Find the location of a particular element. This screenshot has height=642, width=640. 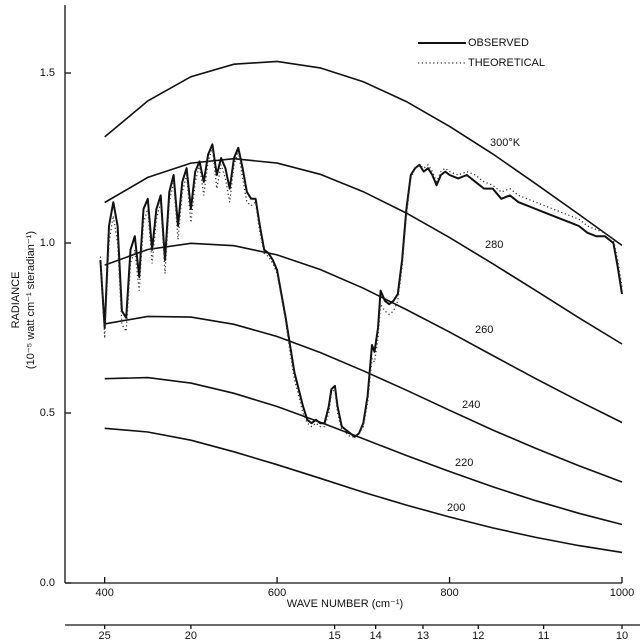

x2-tick-label: 15 is located at coordinates (334, 636).